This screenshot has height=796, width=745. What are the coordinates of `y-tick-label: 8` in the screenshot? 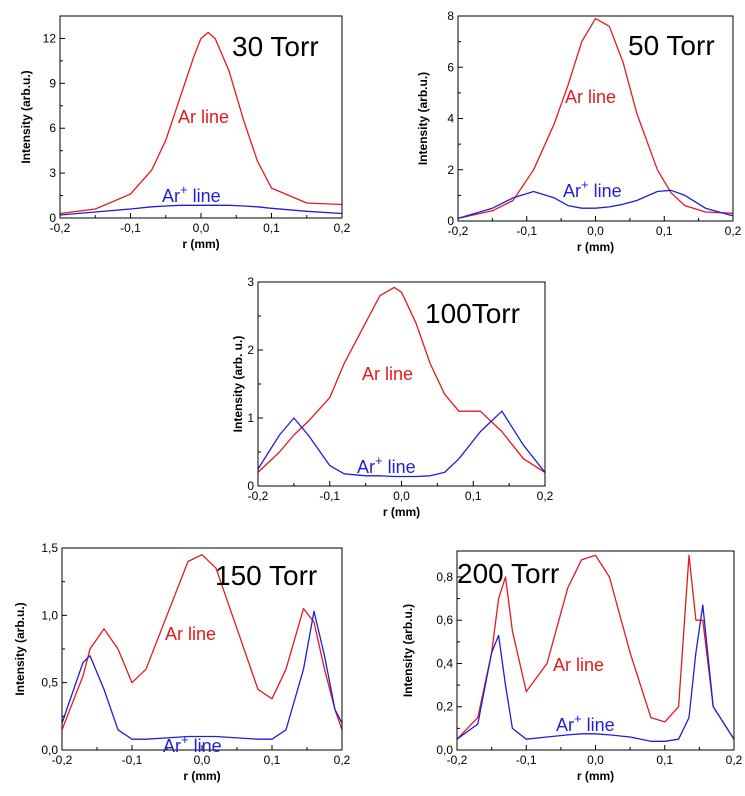 It's located at (450, 16).